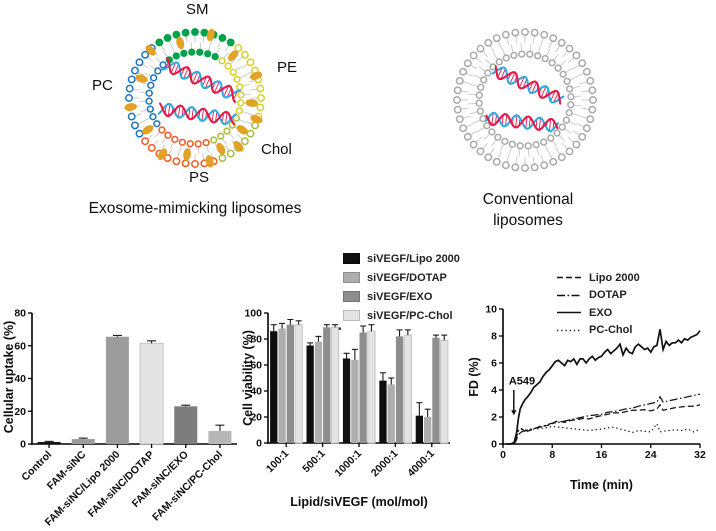 This screenshot has height=531, width=716. I want to click on svg-text: Cell viability (%), so click(248, 378).